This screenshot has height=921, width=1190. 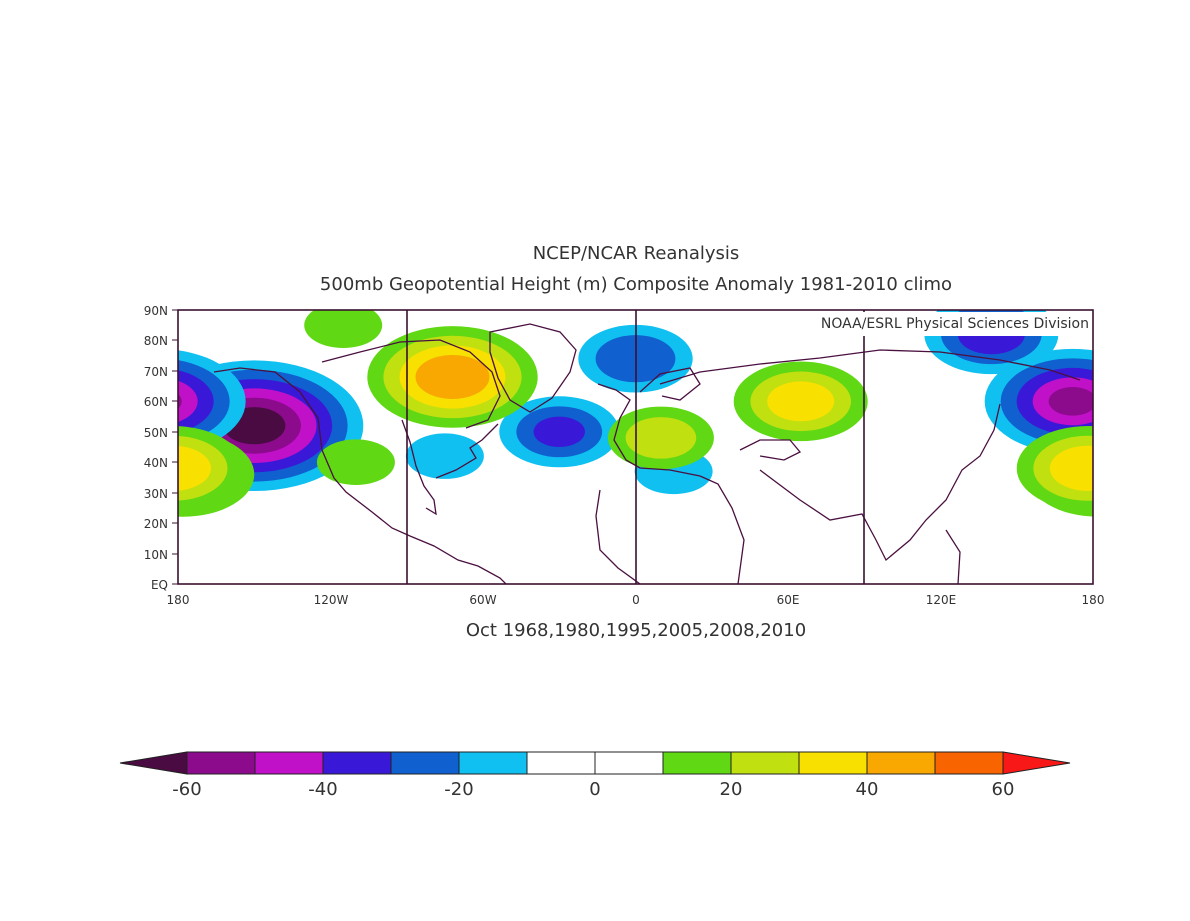 What do you see at coordinates (156, 402) in the screenshot?
I see `lat-label: 60N` at bounding box center [156, 402].